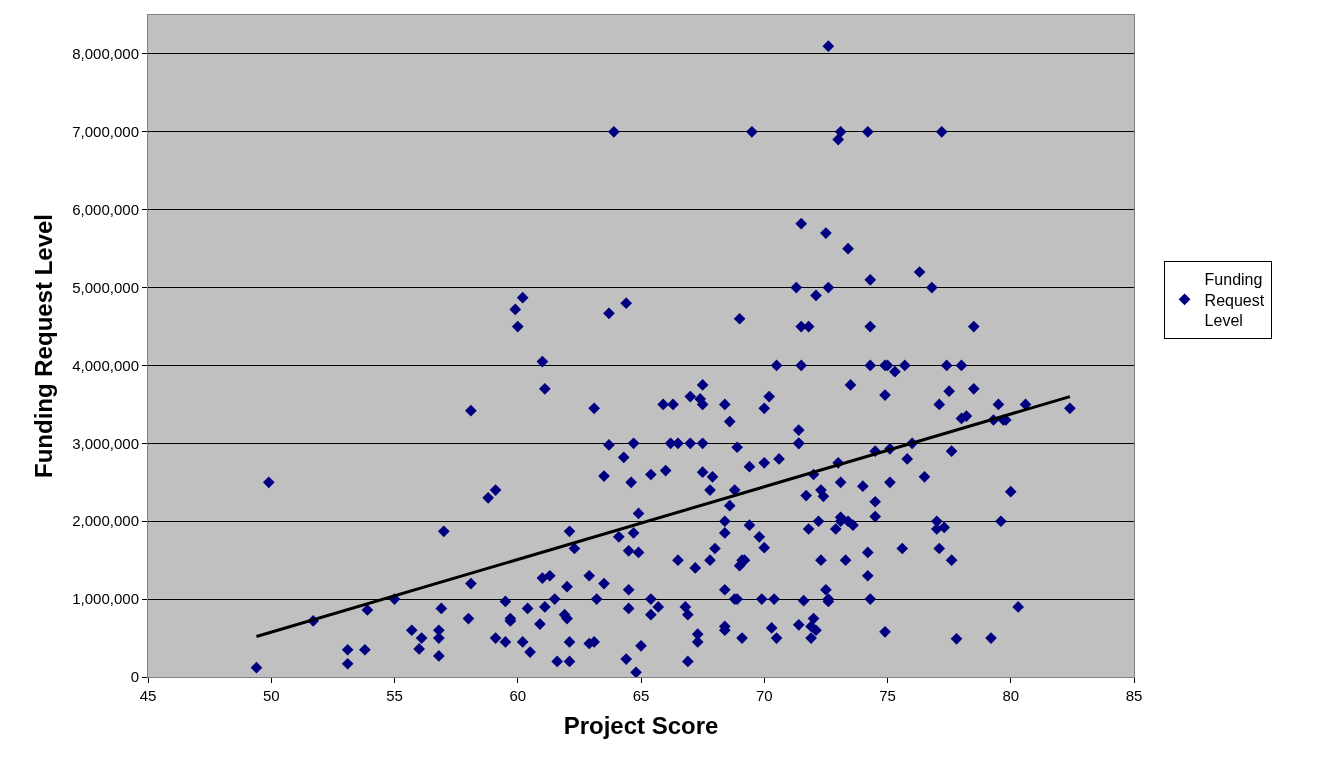  What do you see at coordinates (105, 287) in the screenshot?
I see `y-tick-label: 5,000,000` at bounding box center [105, 287].